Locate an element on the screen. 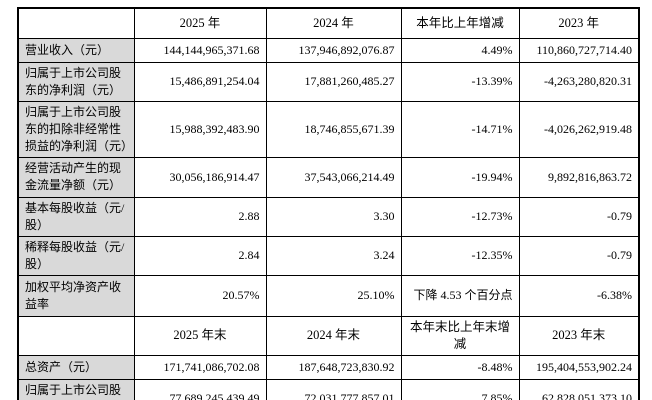  header-2024: 2024 年 is located at coordinates (333, 23).